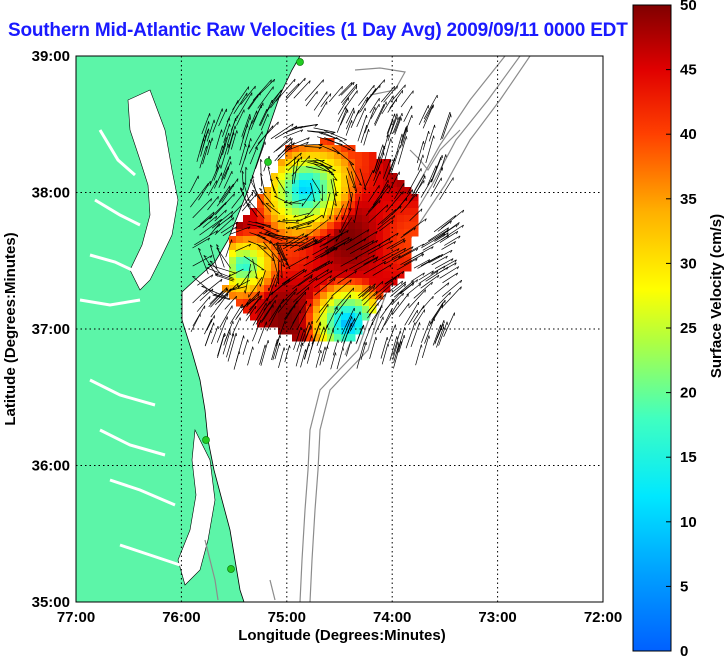 This screenshot has width=724, height=659. What do you see at coordinates (51, 602) in the screenshot?
I see `y-tick-label: 35:00` at bounding box center [51, 602].